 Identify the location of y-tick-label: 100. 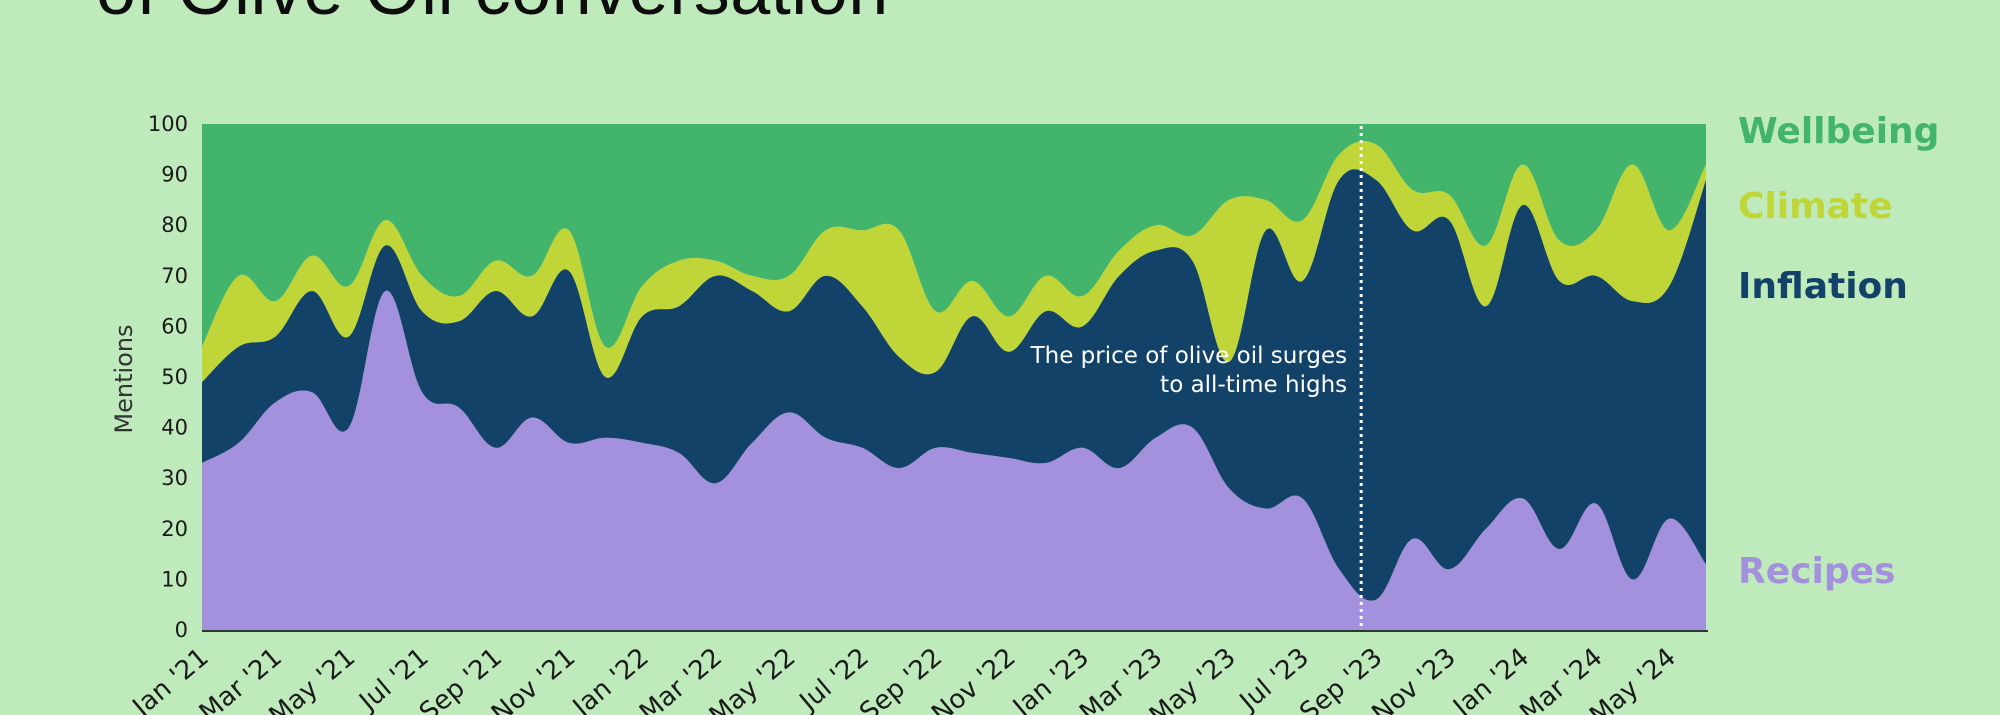
(168, 124).